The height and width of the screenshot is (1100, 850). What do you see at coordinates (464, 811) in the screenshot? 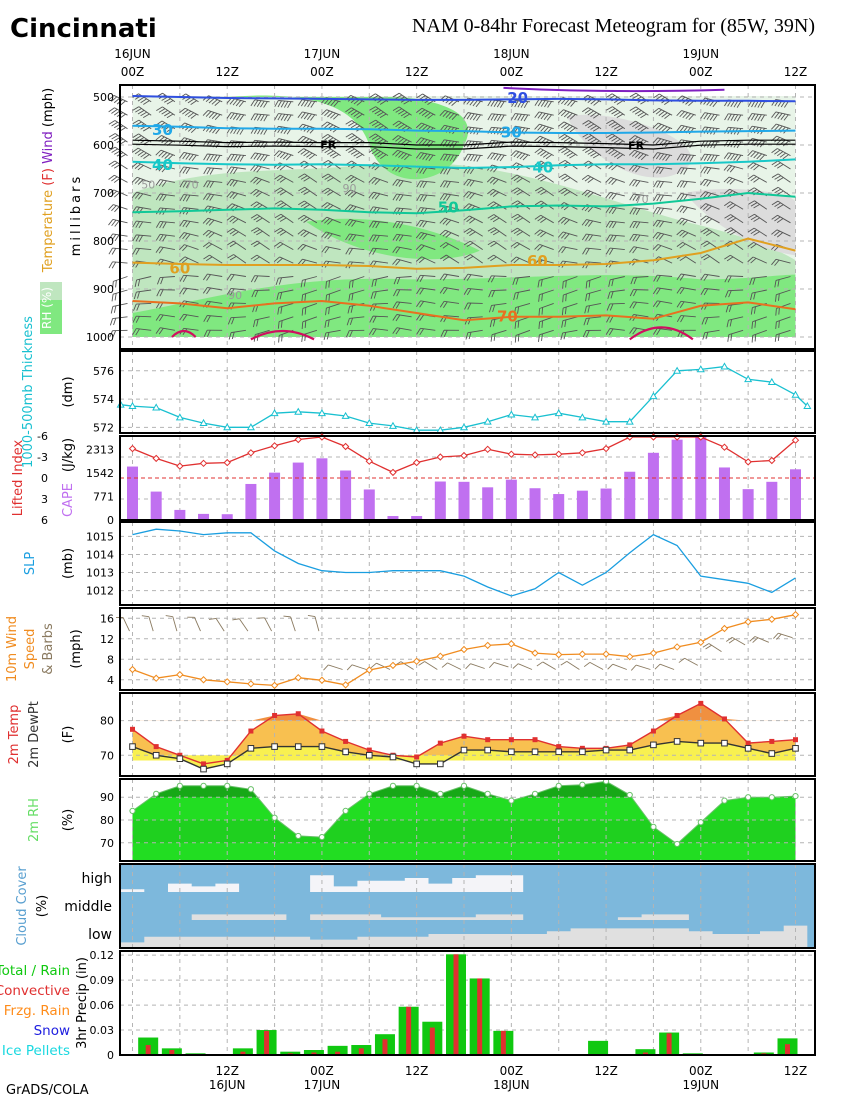
I see `rh-mask` at bounding box center [464, 811].